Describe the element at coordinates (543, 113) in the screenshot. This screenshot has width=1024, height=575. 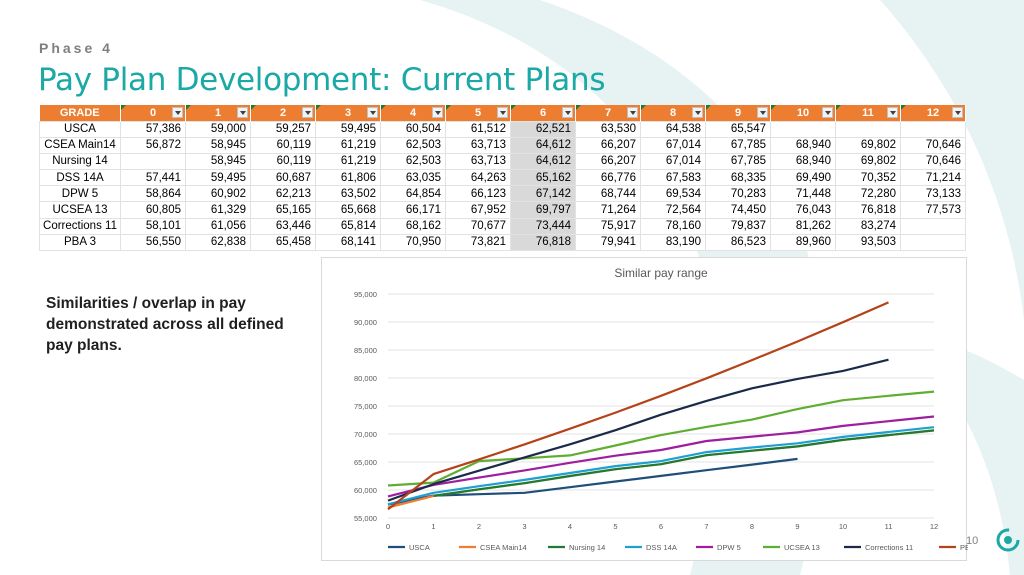
I see `header-cell-grade-6: 6` at that location.